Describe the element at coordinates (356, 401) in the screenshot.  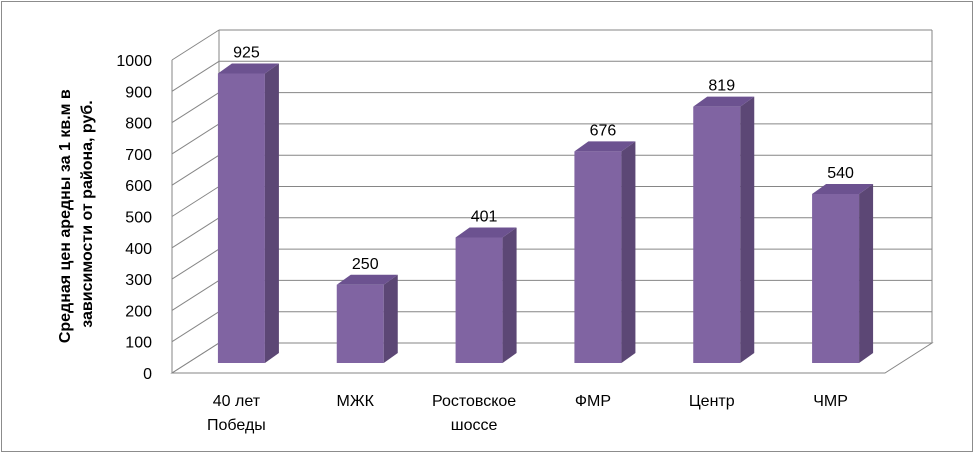
I see `x-category-label: МЖК` at that location.